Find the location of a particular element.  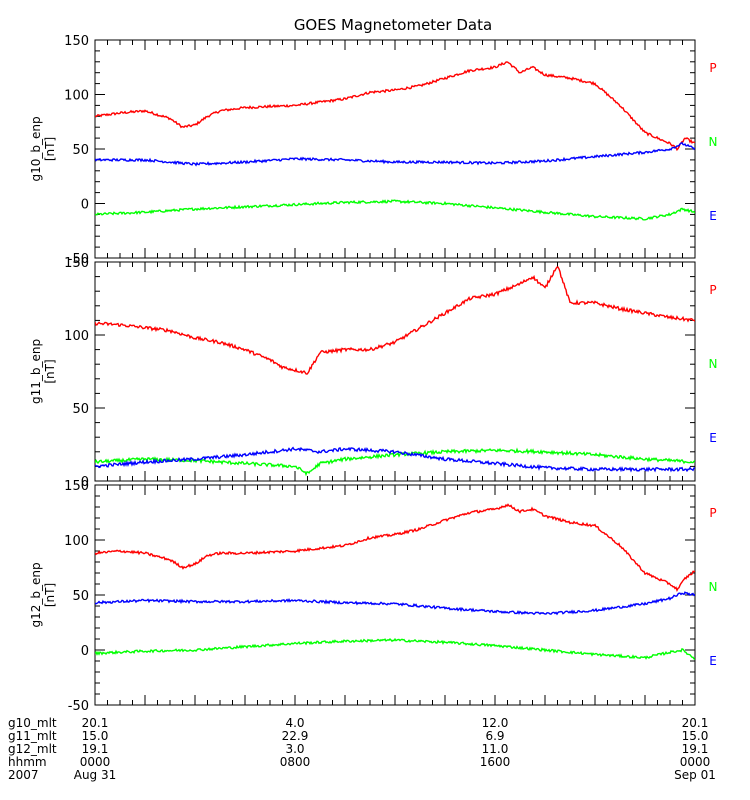

footer-row-label: 2007 is located at coordinates (23, 775).